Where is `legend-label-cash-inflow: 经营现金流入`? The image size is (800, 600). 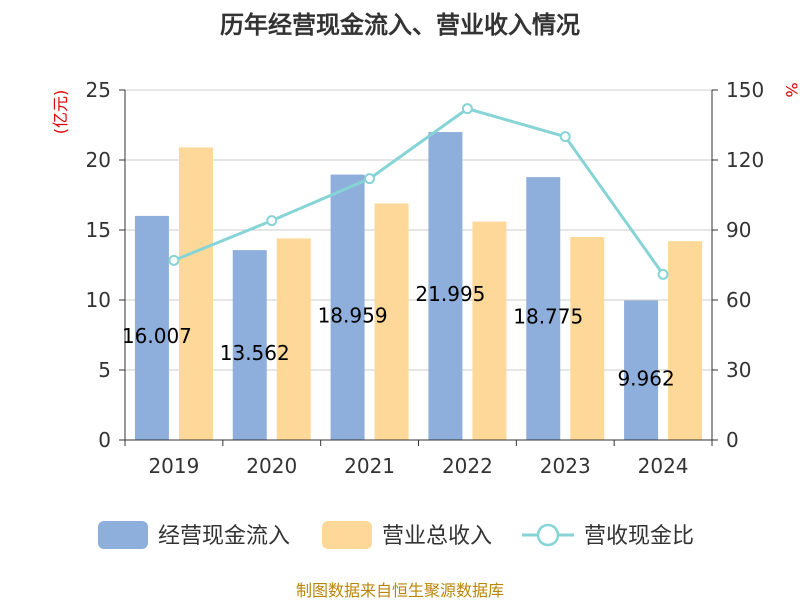 legend-label-cash-inflow: 经营现金流入 is located at coordinates (224, 536).